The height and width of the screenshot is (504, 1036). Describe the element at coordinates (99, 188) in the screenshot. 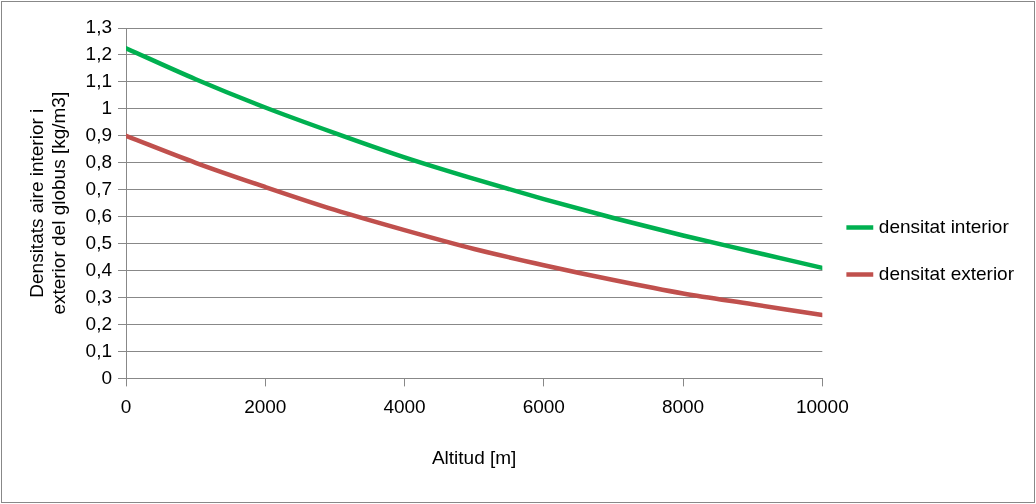

I see `y-tick-label: 0,7` at that location.